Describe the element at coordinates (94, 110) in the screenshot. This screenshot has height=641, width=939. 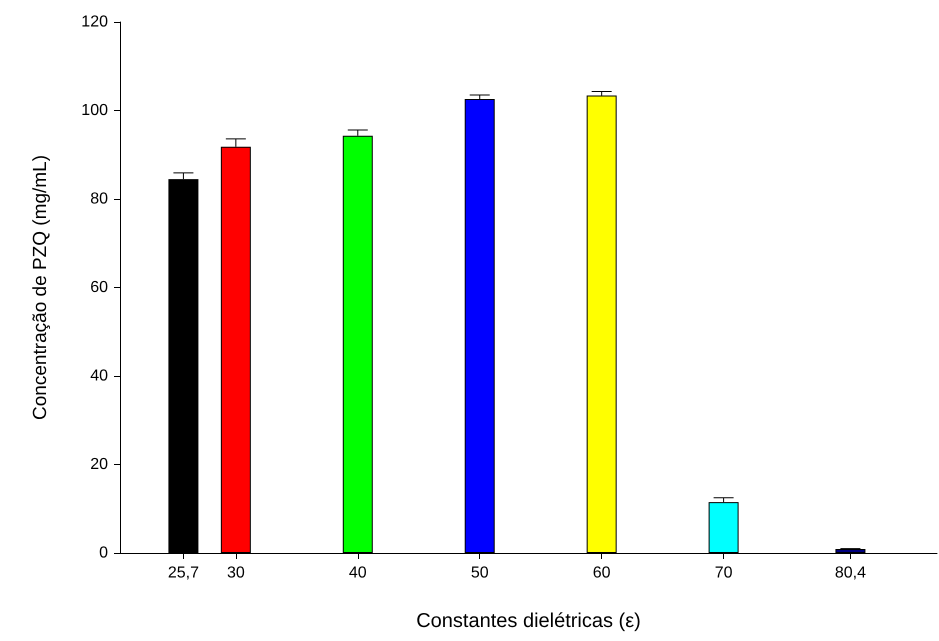
I see `y-tick-label: 100` at that location.